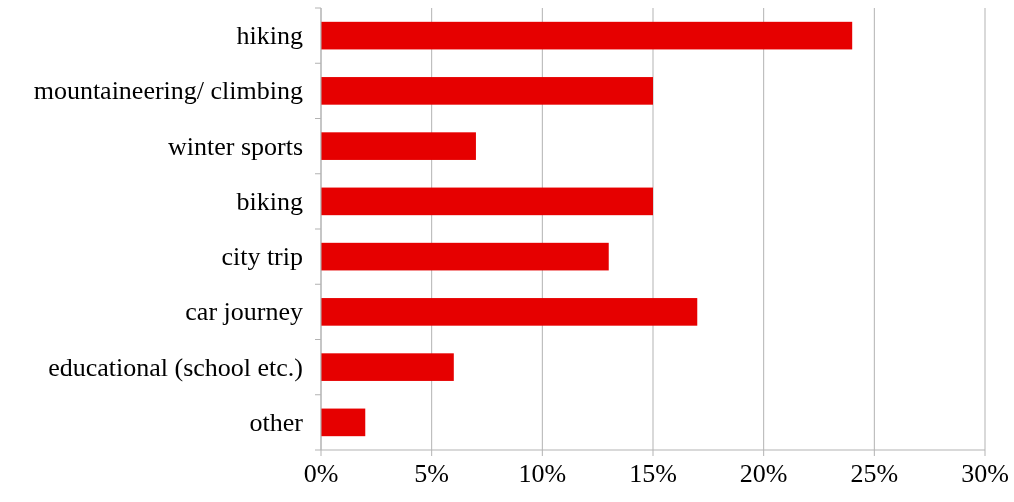  Describe the element at coordinates (321, 473) in the screenshot. I see `x-tick-label: 0%` at that location.